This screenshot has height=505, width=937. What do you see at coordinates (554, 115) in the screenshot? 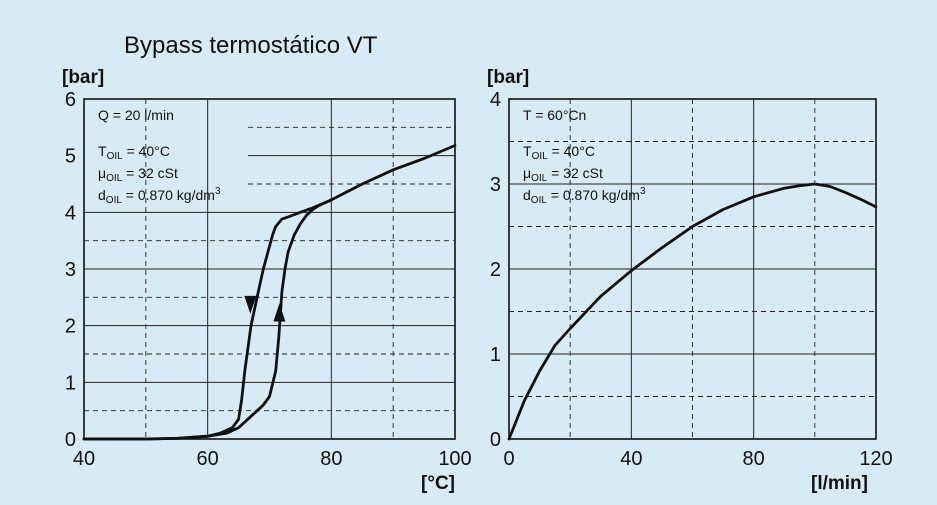
I see `condition-note: T = 60°Cn` at bounding box center [554, 115].